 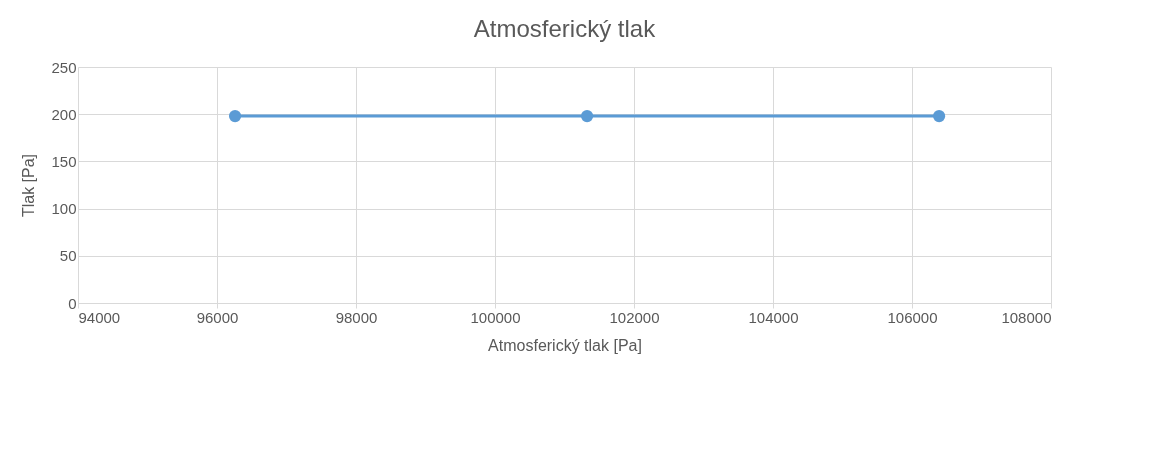 I want to click on y-tick-label: 100, so click(x=64, y=209).